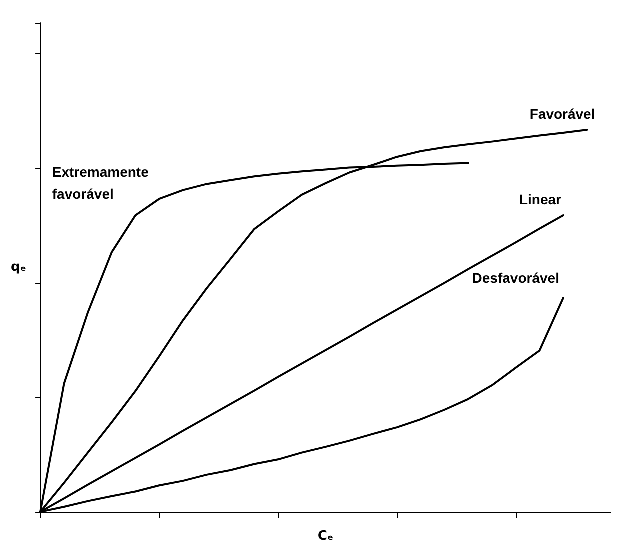  Describe the element at coordinates (102, 183) in the screenshot. I see `legend-label: Extremamente favorável` at that location.